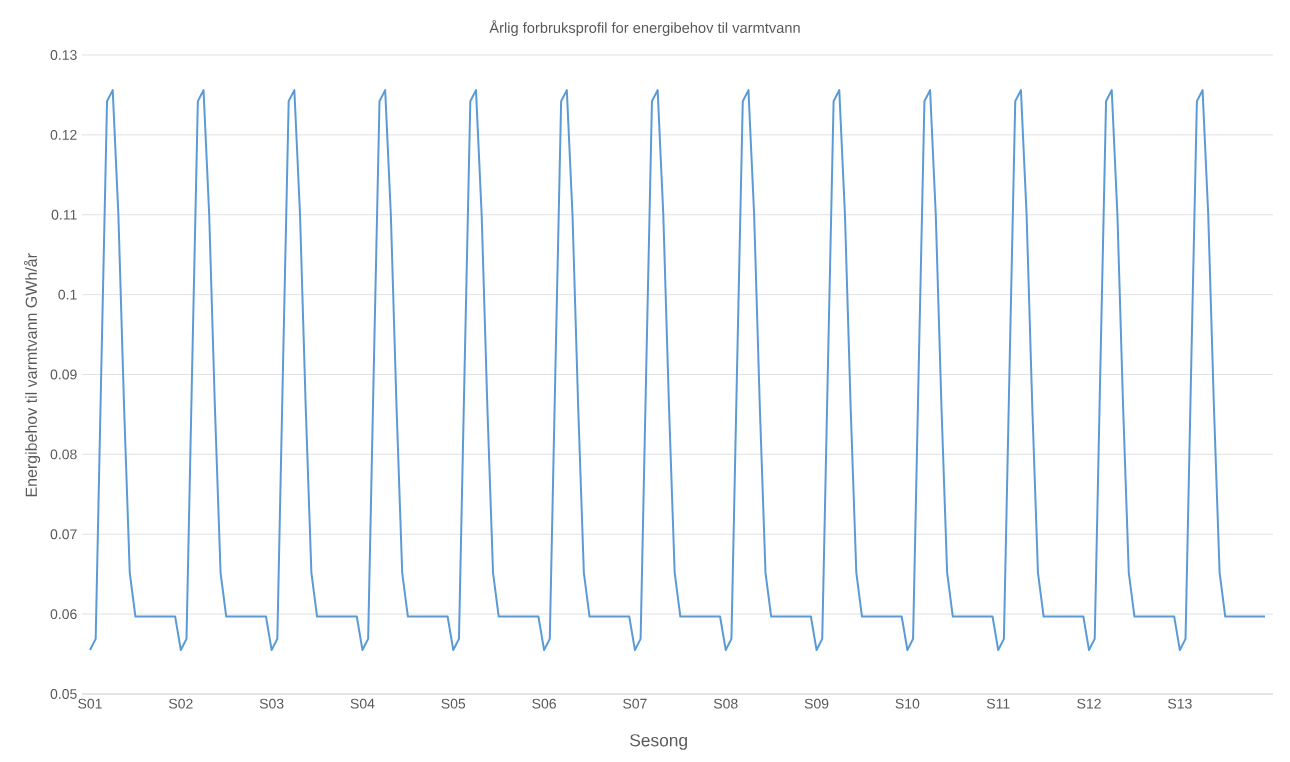 The image size is (1290, 762). What do you see at coordinates (63, 55) in the screenshot?
I see `y-tick-label: 0.13` at bounding box center [63, 55].